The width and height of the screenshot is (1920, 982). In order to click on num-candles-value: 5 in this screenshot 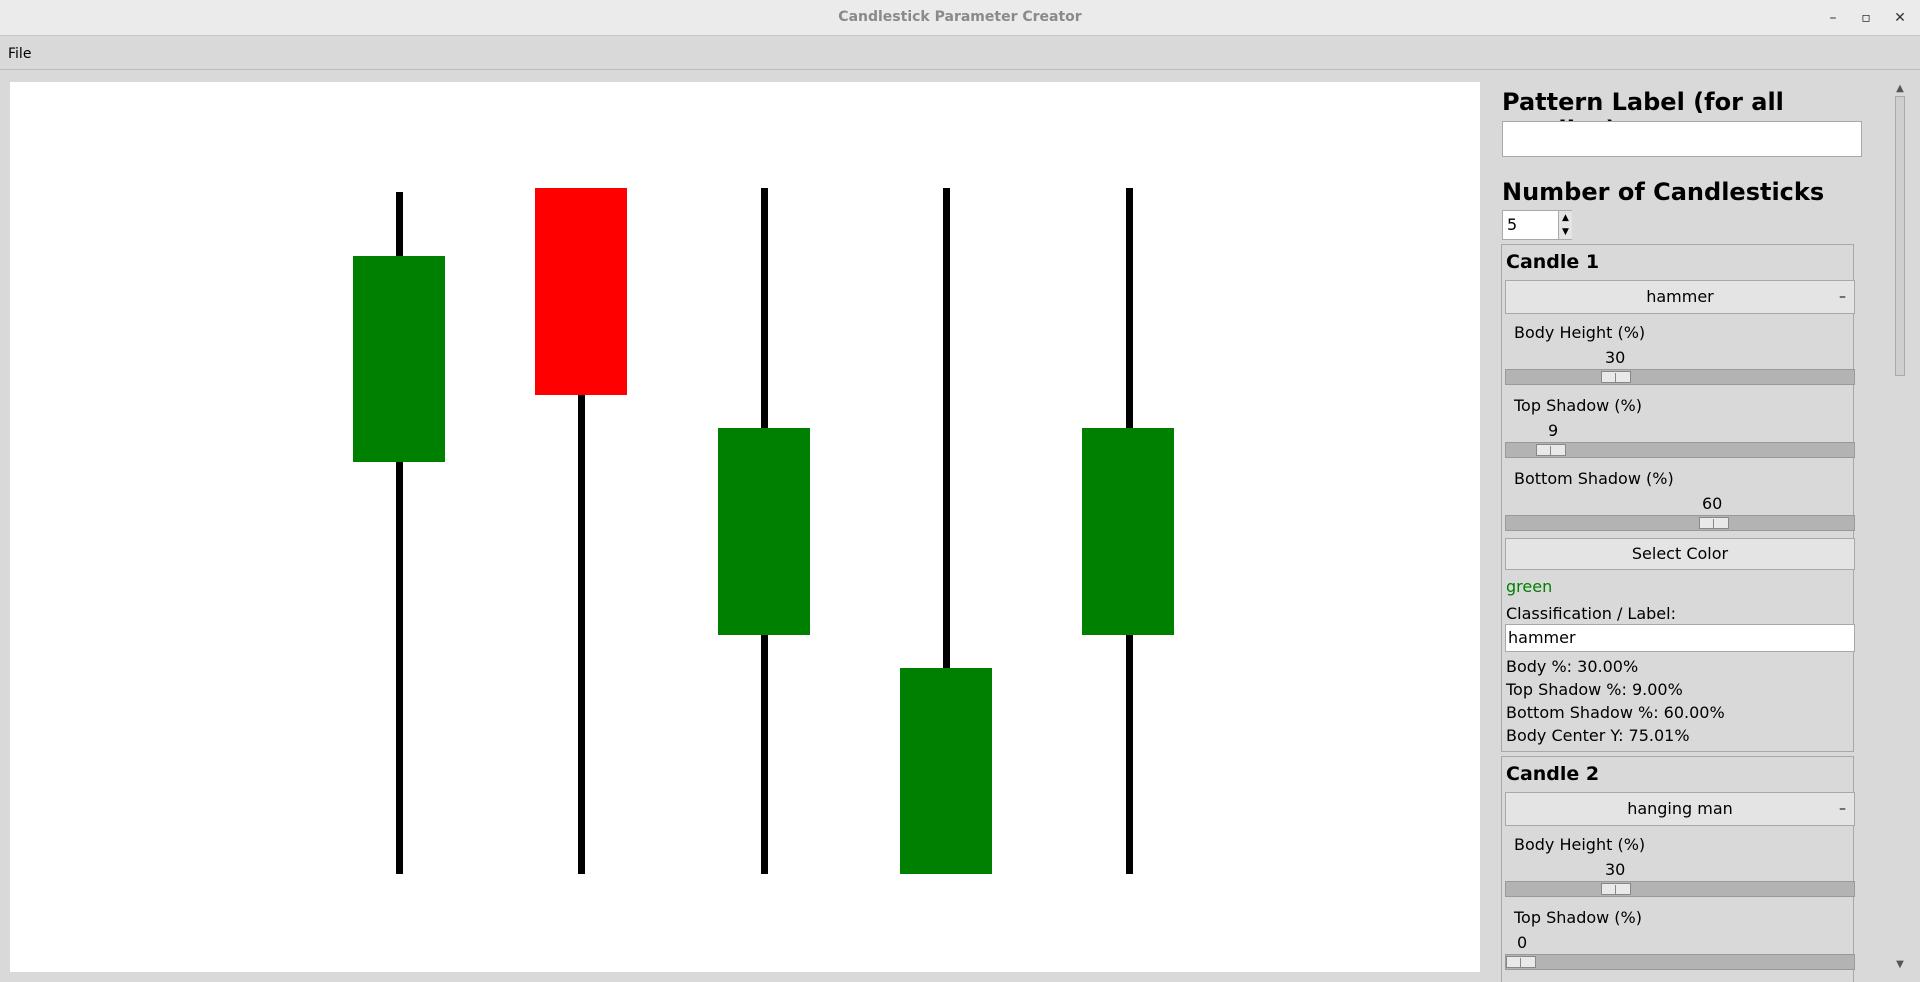, I will do `click(1512, 224)`.